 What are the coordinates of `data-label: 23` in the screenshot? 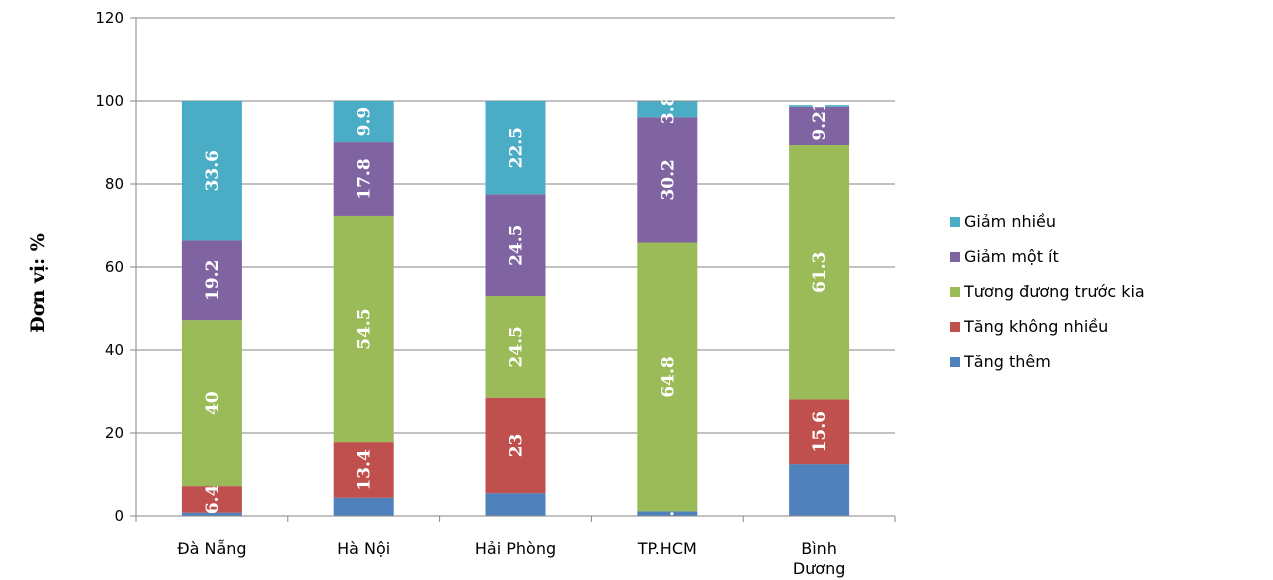 It's located at (517, 446).